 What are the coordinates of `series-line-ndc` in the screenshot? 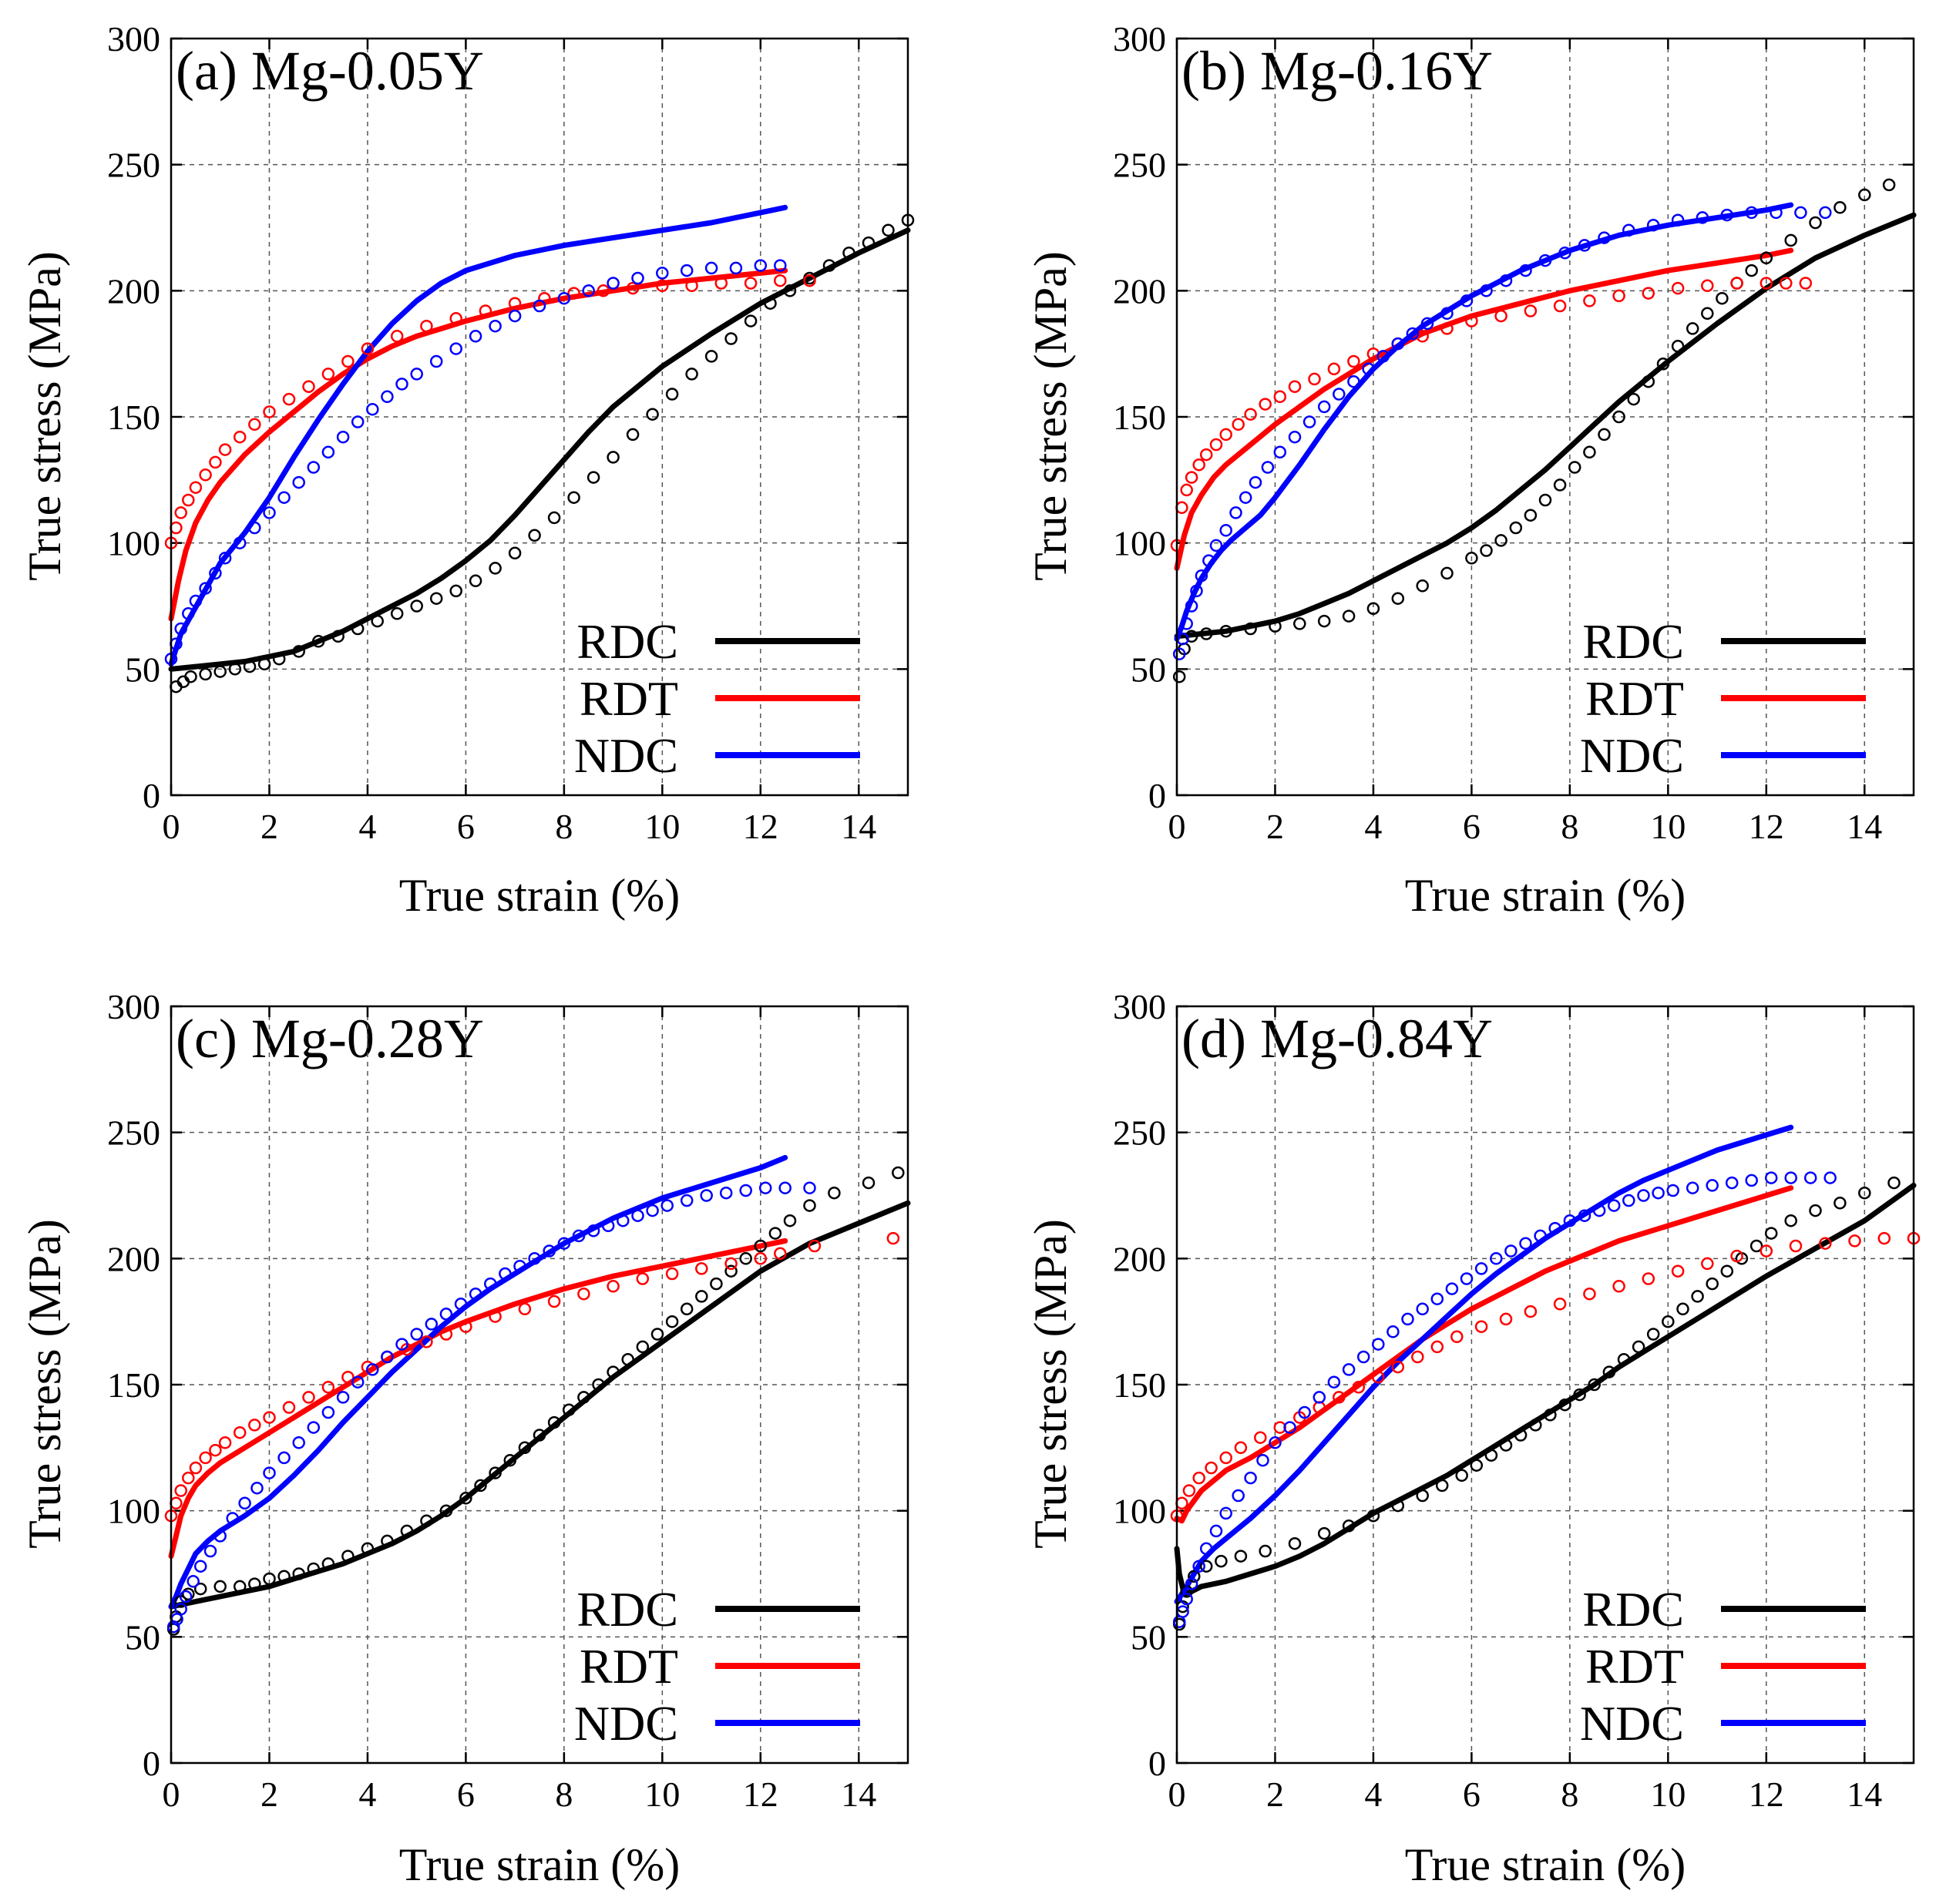 It's located at (1484, 422).